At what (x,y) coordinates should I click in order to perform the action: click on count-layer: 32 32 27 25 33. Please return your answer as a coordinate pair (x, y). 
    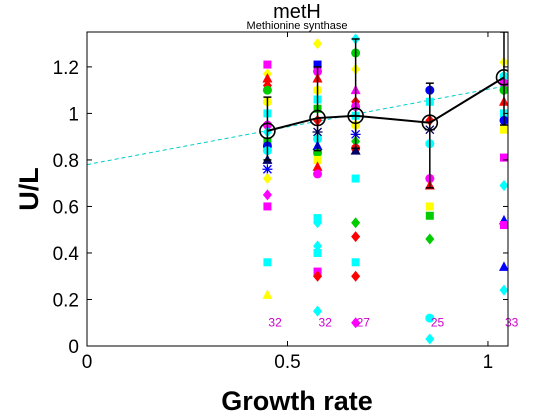
    Looking at the image, I should click on (393, 323).